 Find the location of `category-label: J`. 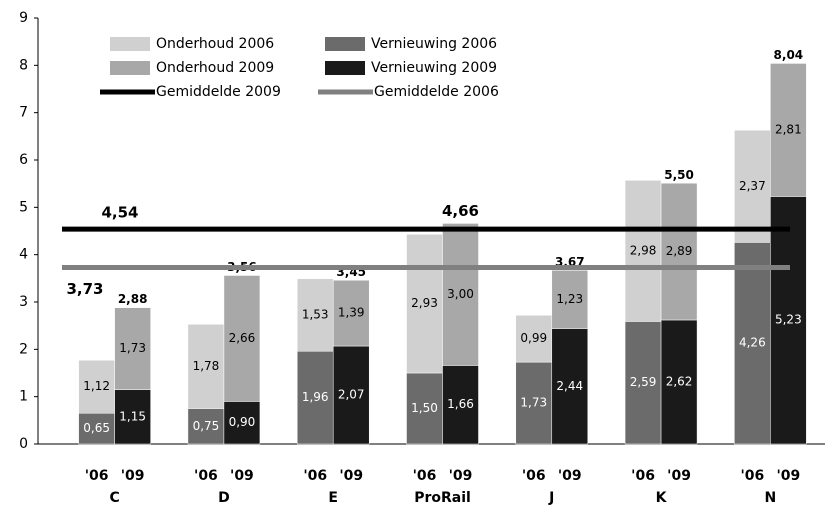

category-label: J is located at coordinates (551, 498).